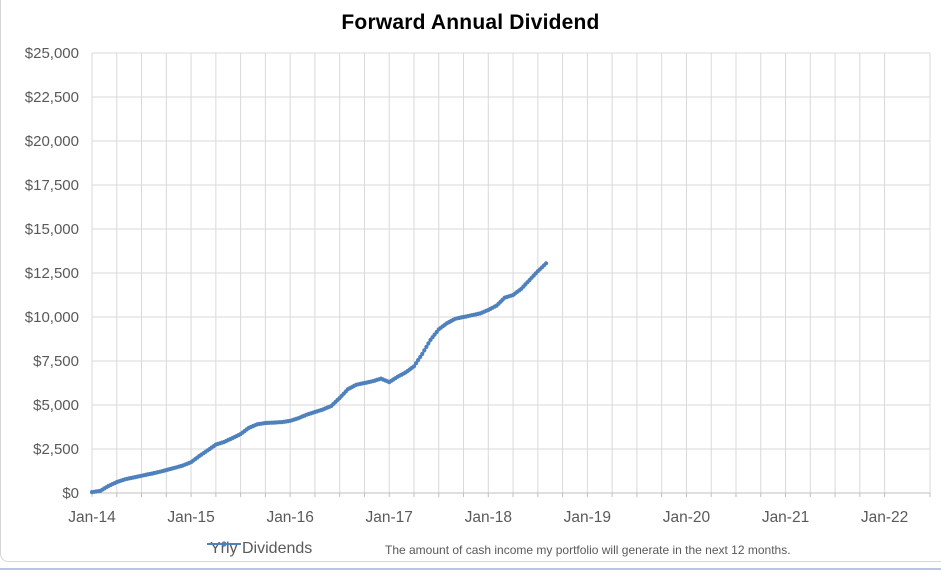 The height and width of the screenshot is (570, 941). Describe the element at coordinates (587, 517) in the screenshot. I see `x-tick-label: Jan-19` at that location.